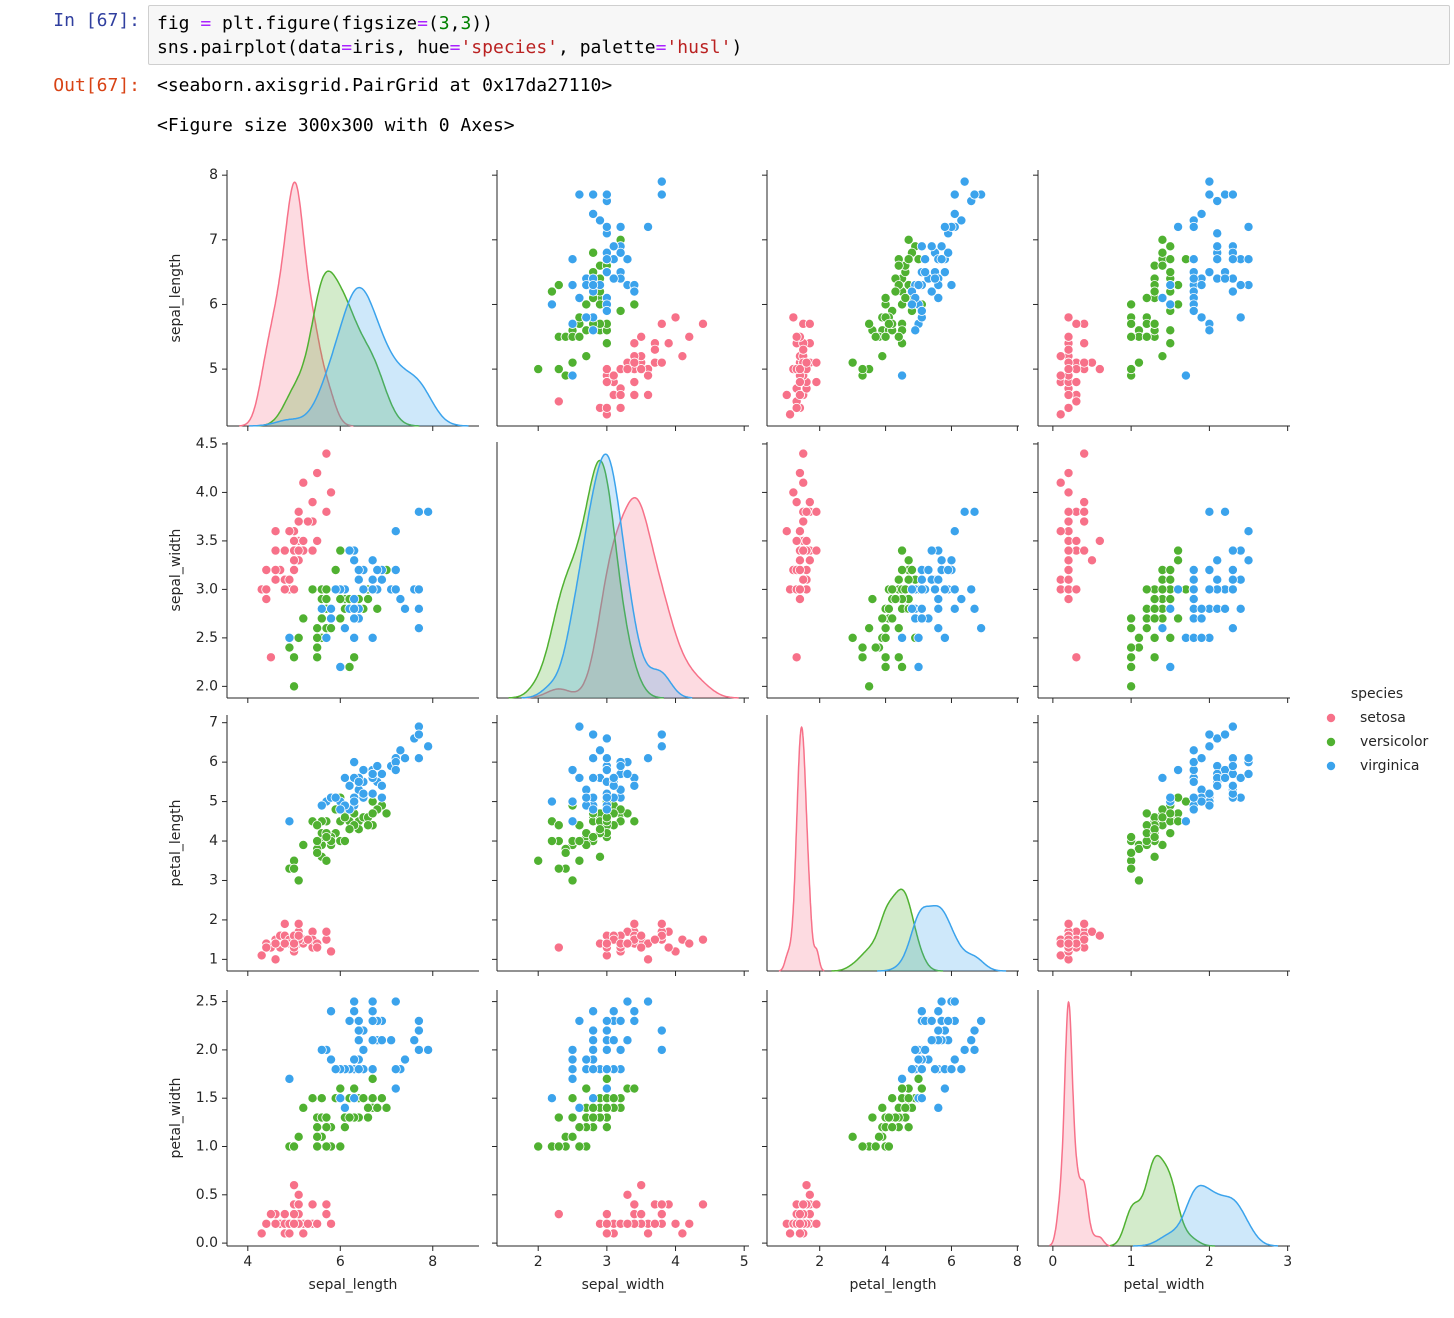 The width and height of the screenshot is (1454, 1318). I want to click on kde-line, so click(801, 849).